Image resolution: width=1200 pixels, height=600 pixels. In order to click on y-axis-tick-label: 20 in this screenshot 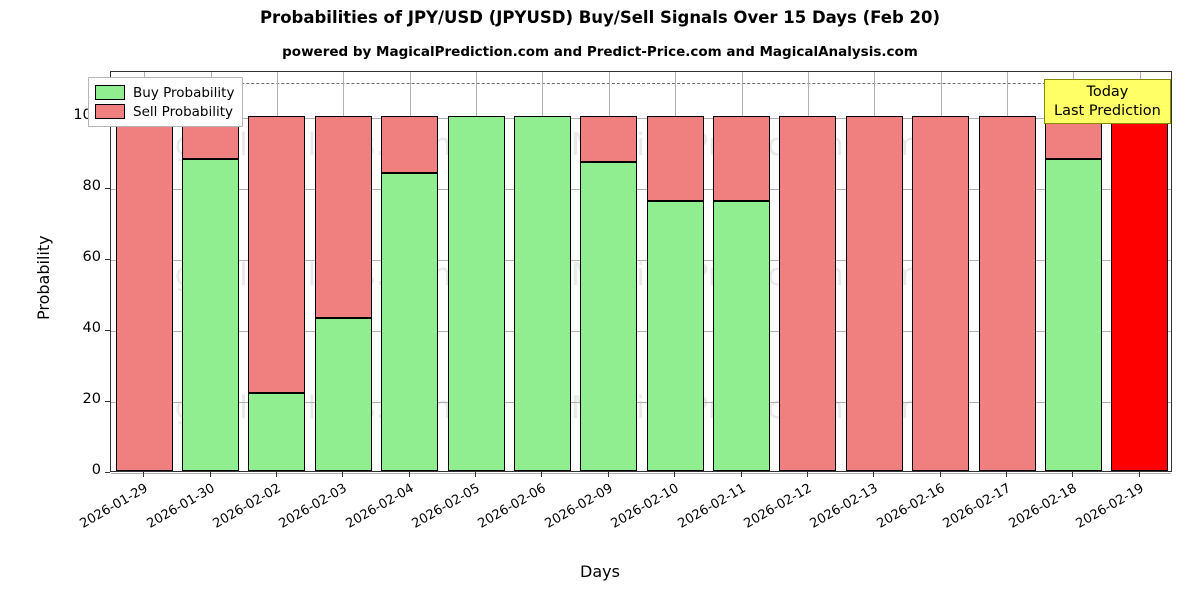, I will do `click(91, 399)`.